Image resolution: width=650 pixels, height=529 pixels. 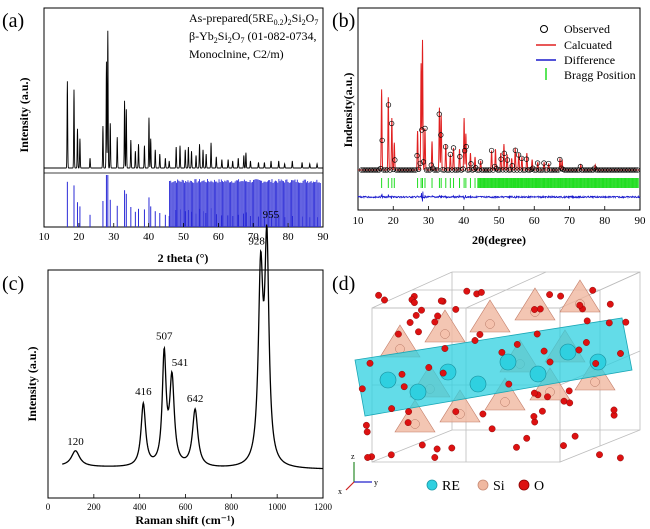 I want to click on legend-si: Si, so click(x=499, y=486).